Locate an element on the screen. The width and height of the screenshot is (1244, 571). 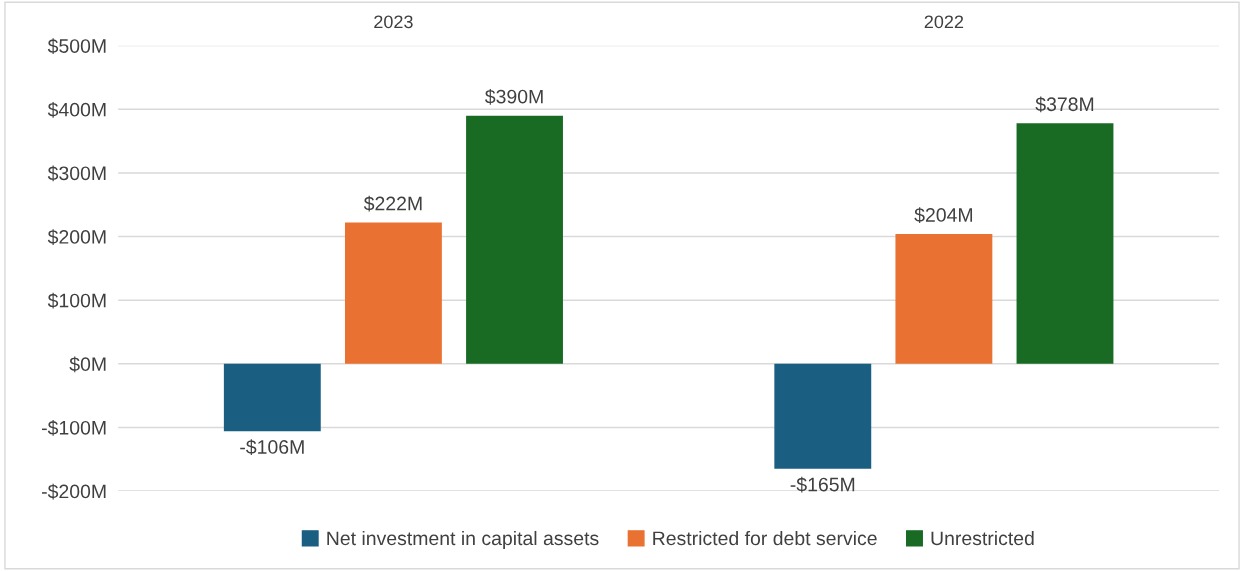
data-label: $204M is located at coordinates (943, 215).